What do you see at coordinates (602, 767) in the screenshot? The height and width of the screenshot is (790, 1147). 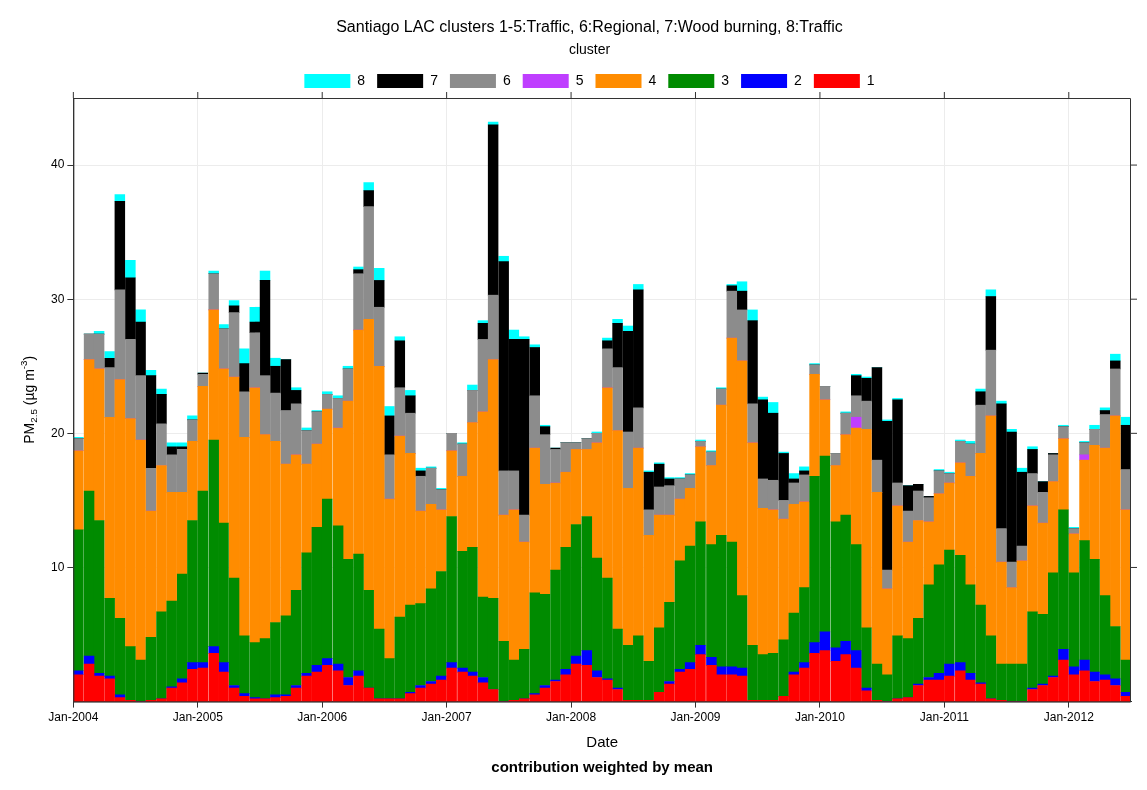 I see `text: contribution weighted by mean` at bounding box center [602, 767].